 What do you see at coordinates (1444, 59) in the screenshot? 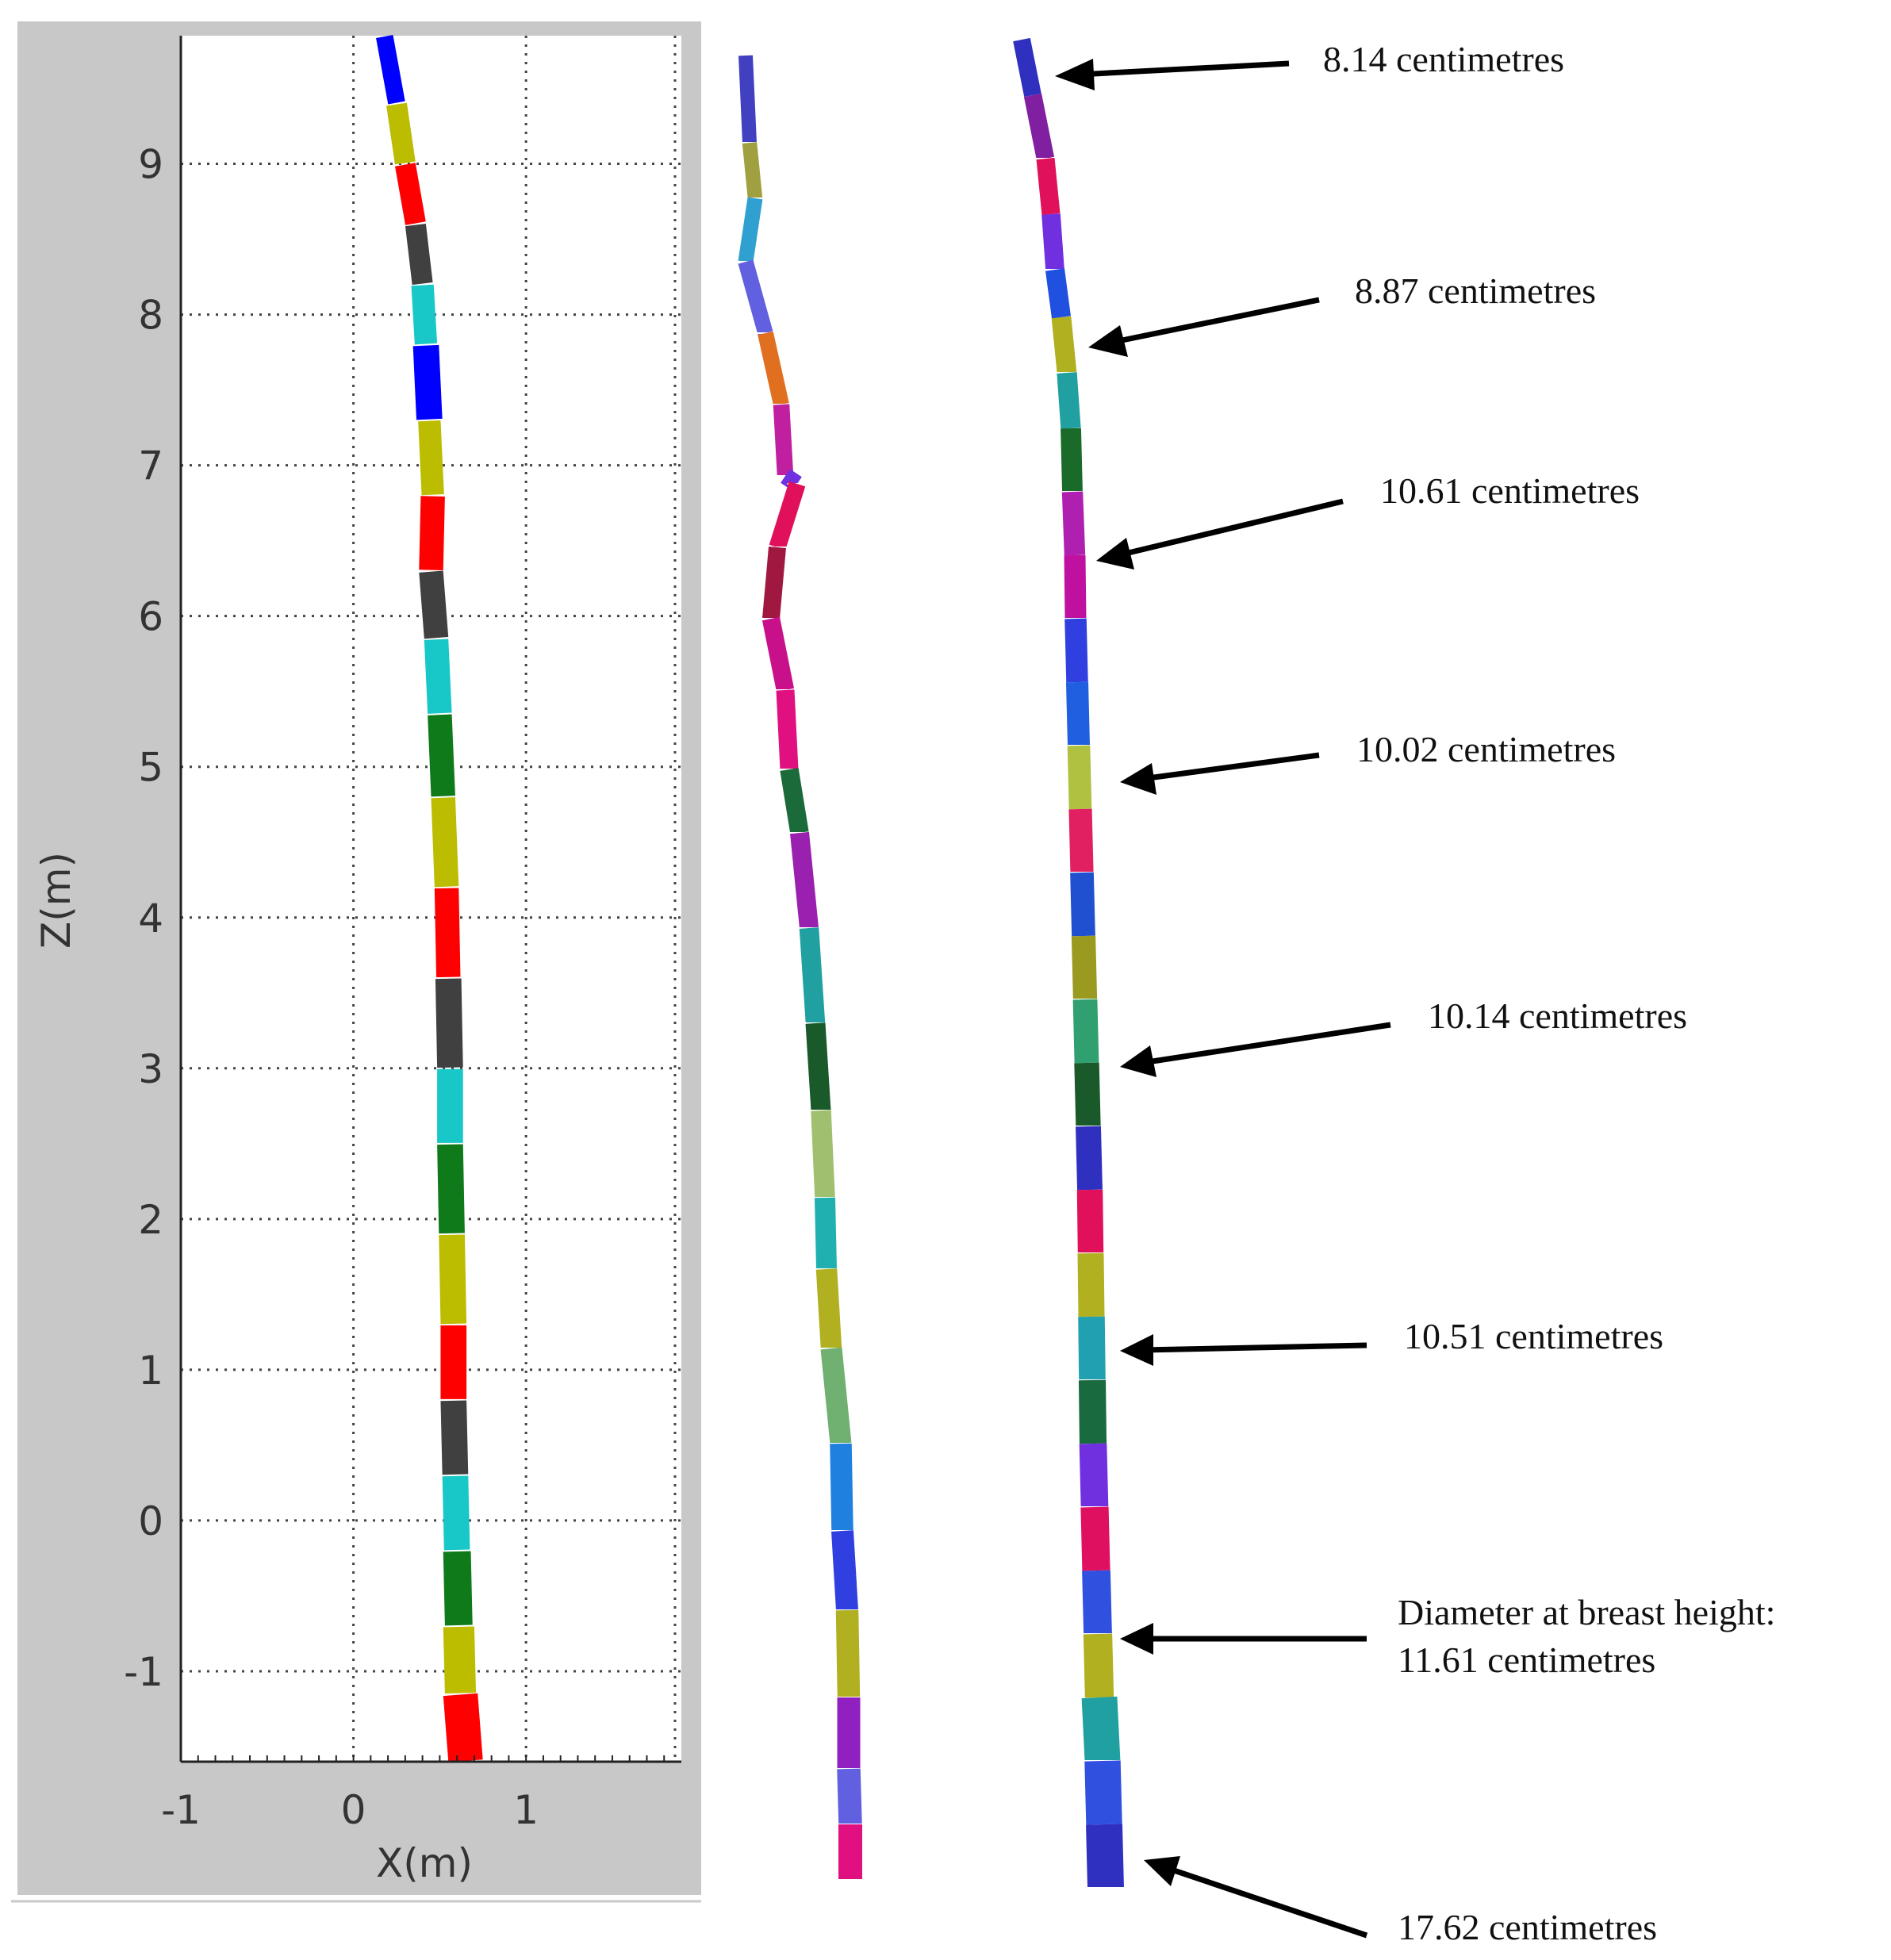
I see `annotation-label-8-14: 8.14 centimetres` at bounding box center [1444, 59].